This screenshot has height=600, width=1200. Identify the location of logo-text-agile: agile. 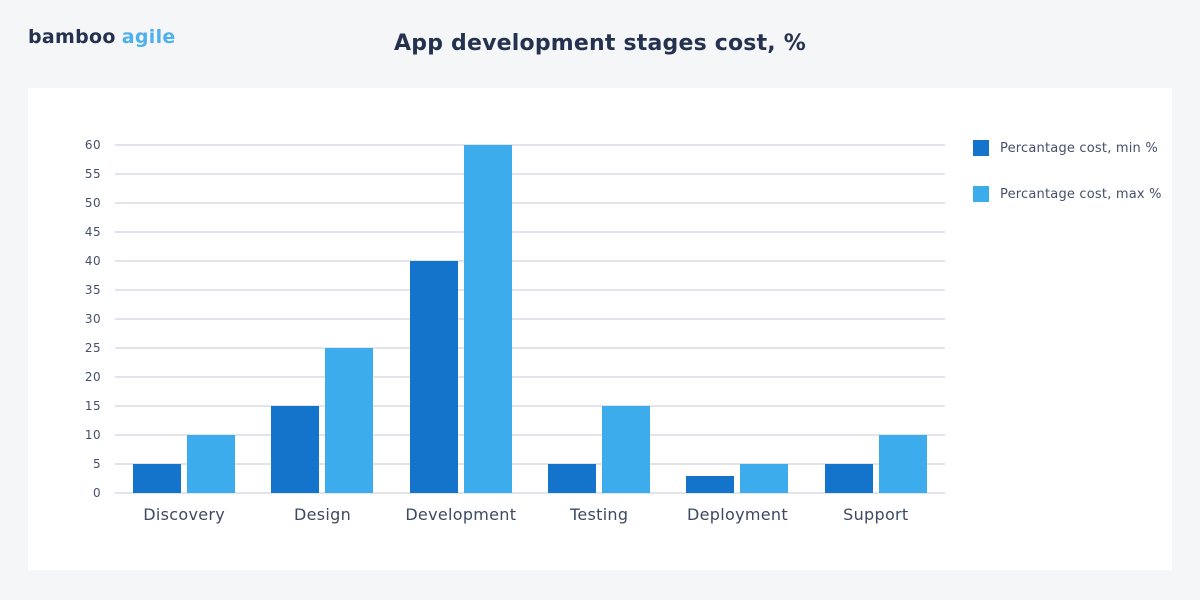
(148, 37).